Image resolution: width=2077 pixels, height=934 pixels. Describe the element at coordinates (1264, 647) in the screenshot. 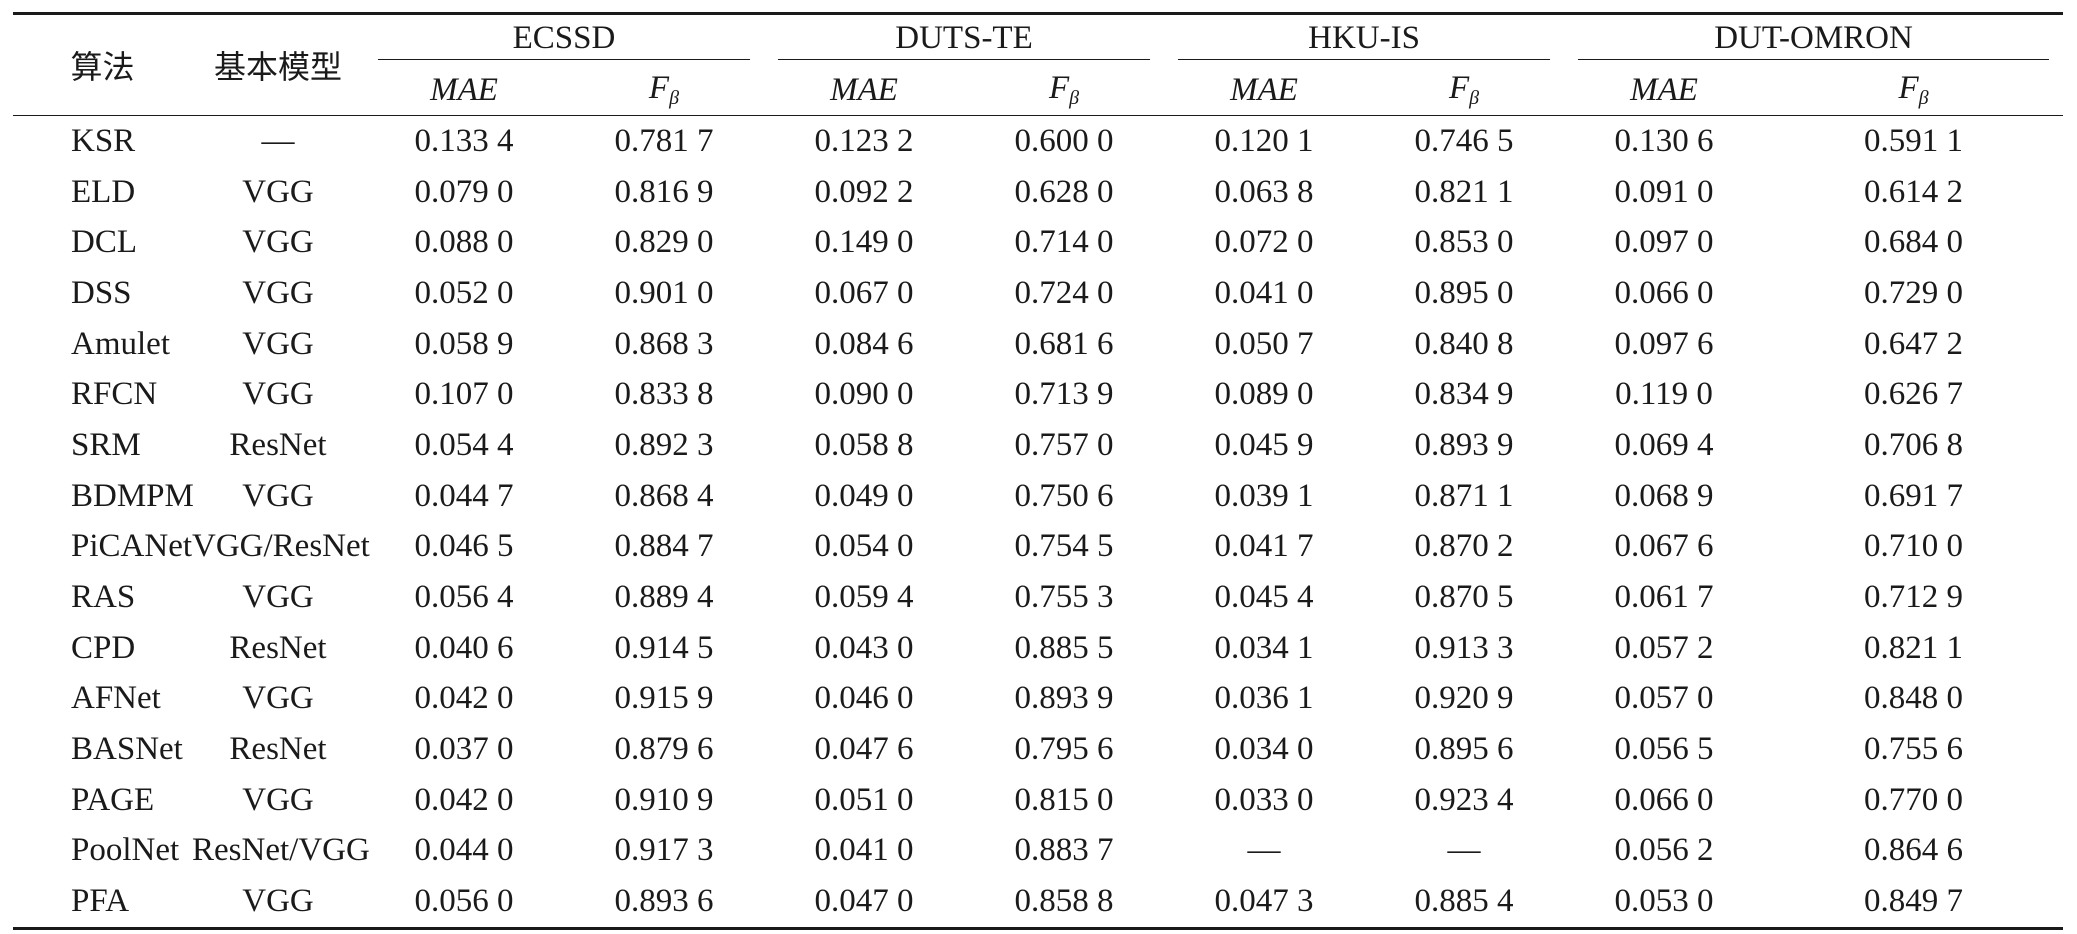

I see `cell-mae-value: 0.034 1` at that location.